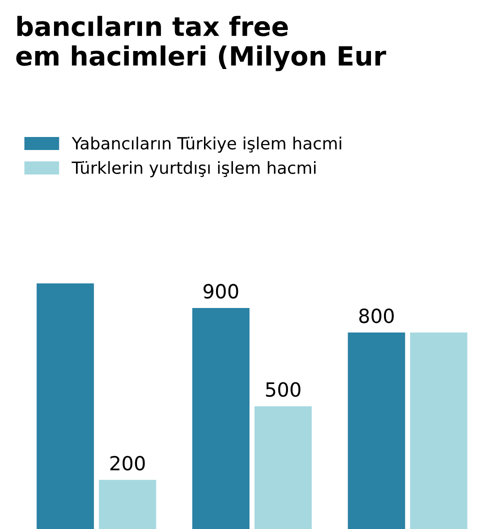 The width and height of the screenshot is (504, 529). What do you see at coordinates (221, 291) in the screenshot?
I see `data-label: 900` at bounding box center [221, 291].